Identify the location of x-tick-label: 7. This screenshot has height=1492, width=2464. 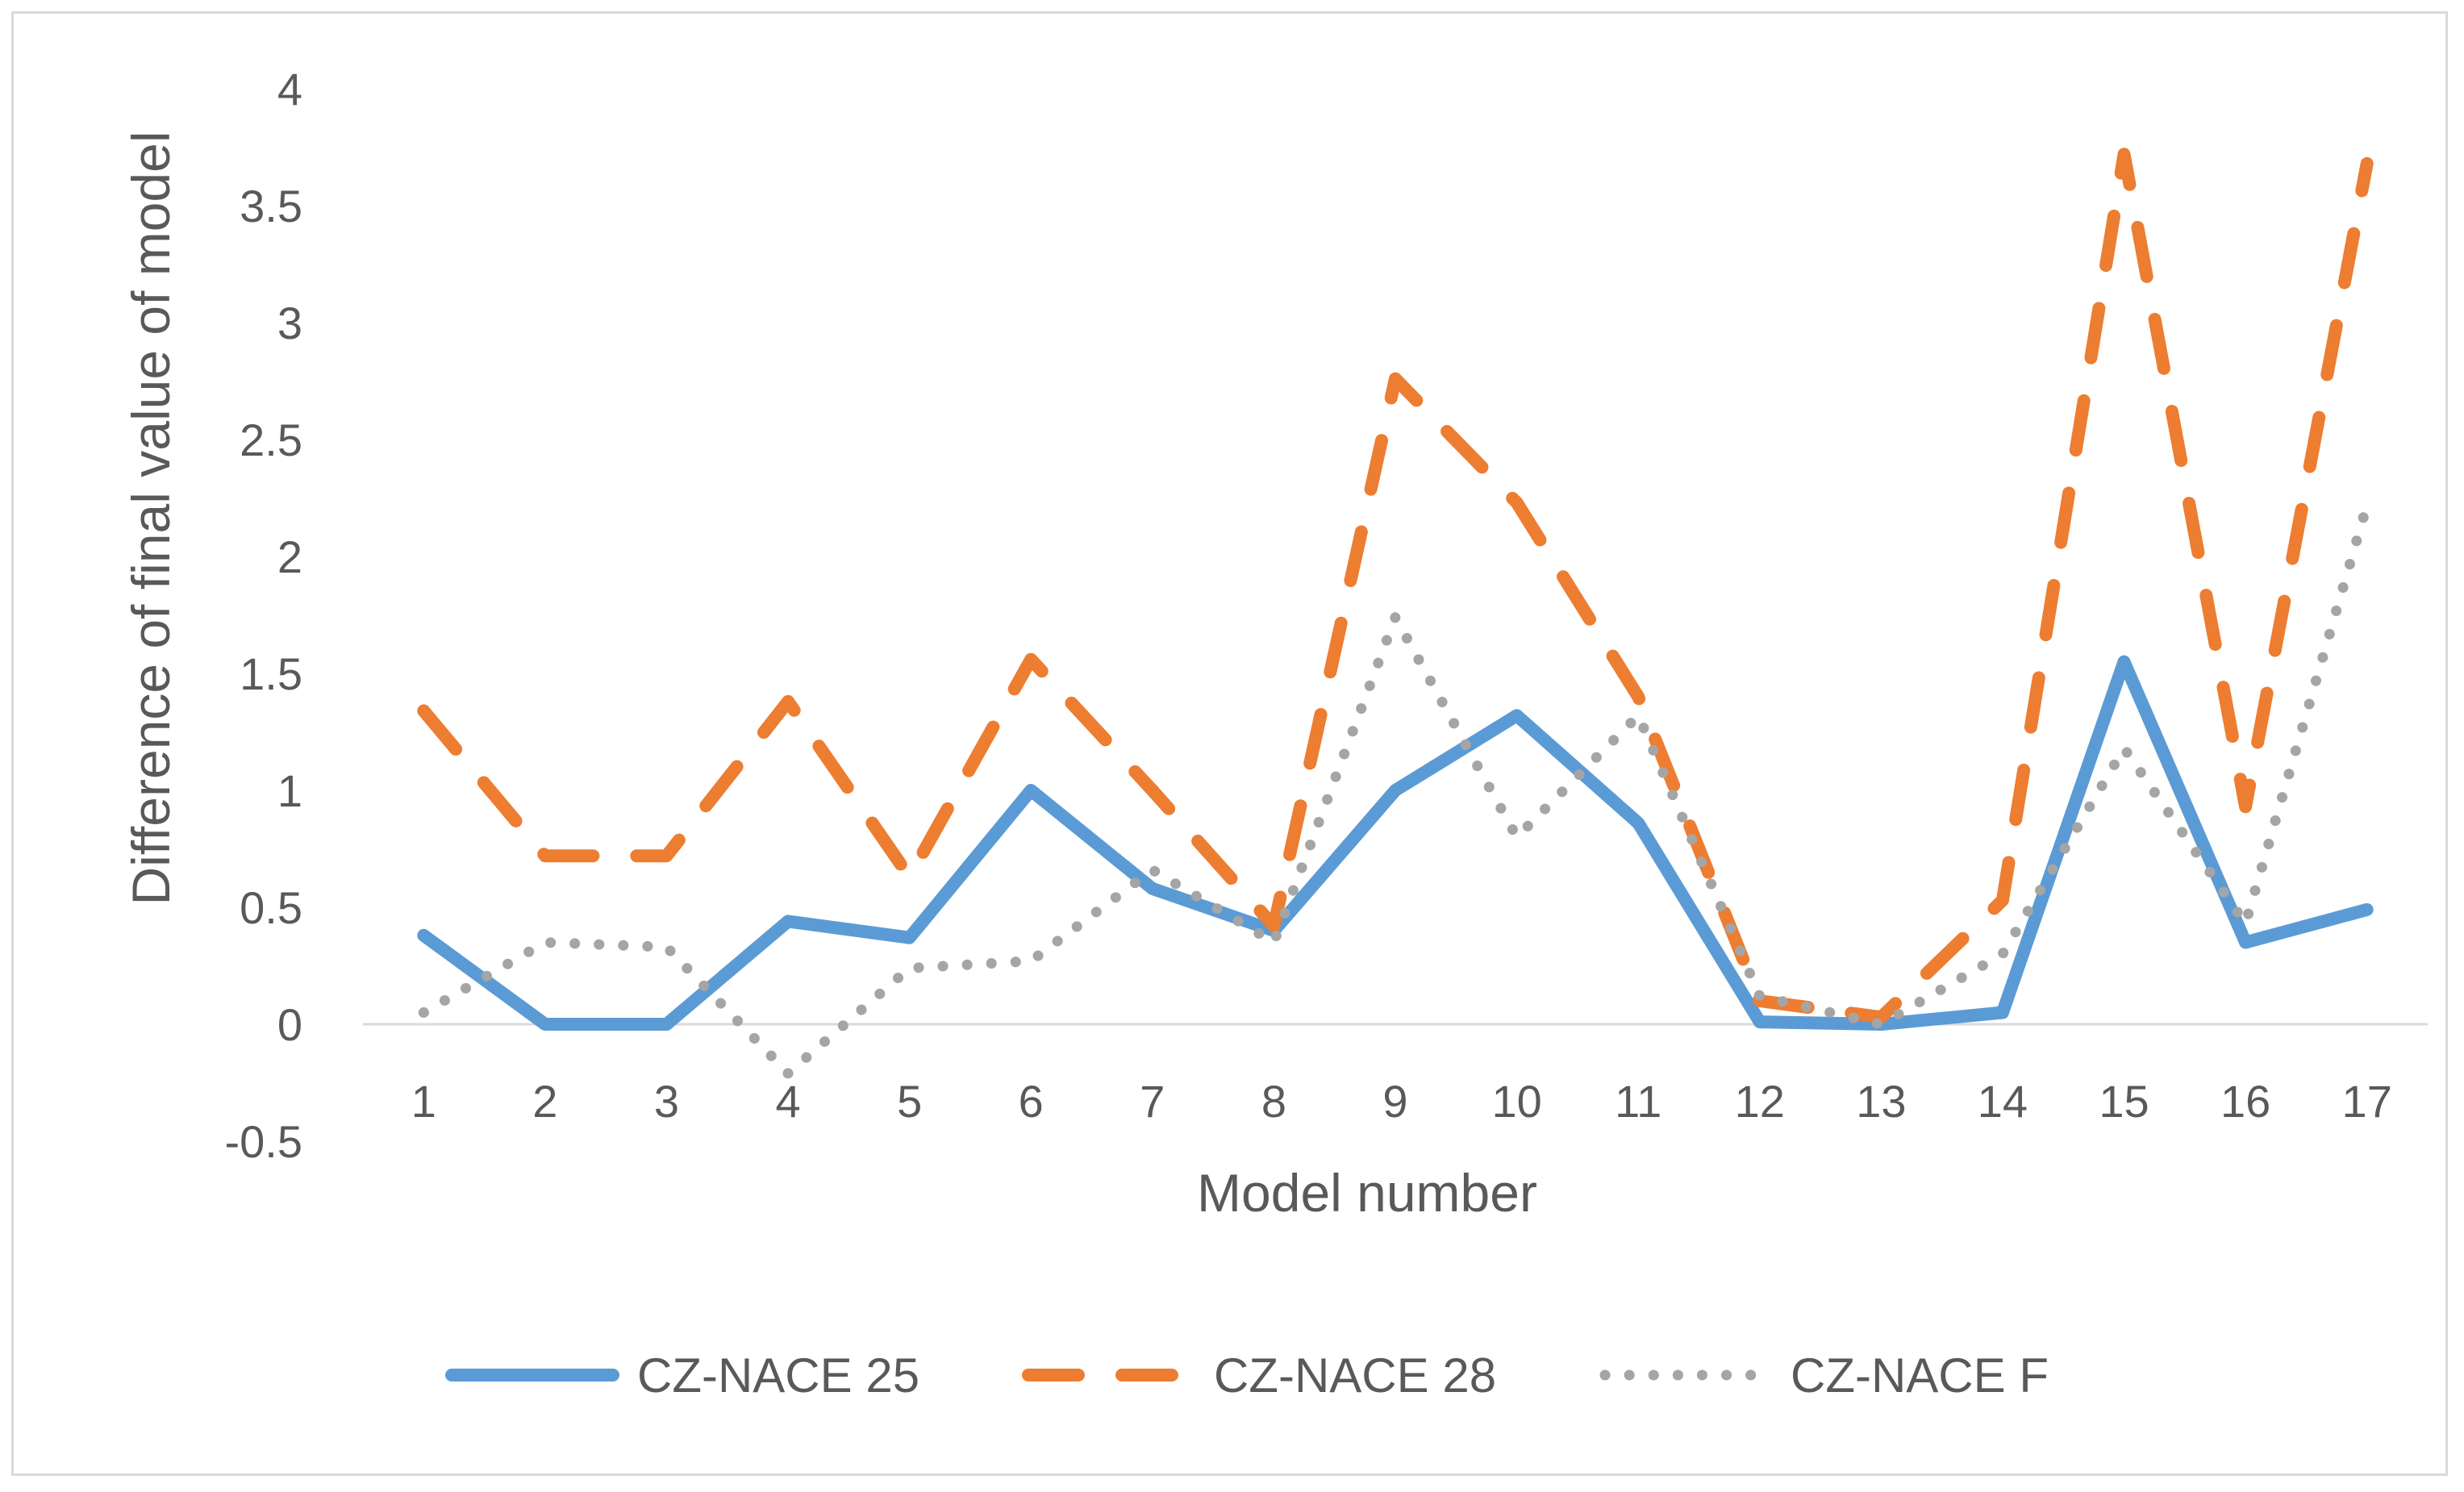
(1152, 1101).